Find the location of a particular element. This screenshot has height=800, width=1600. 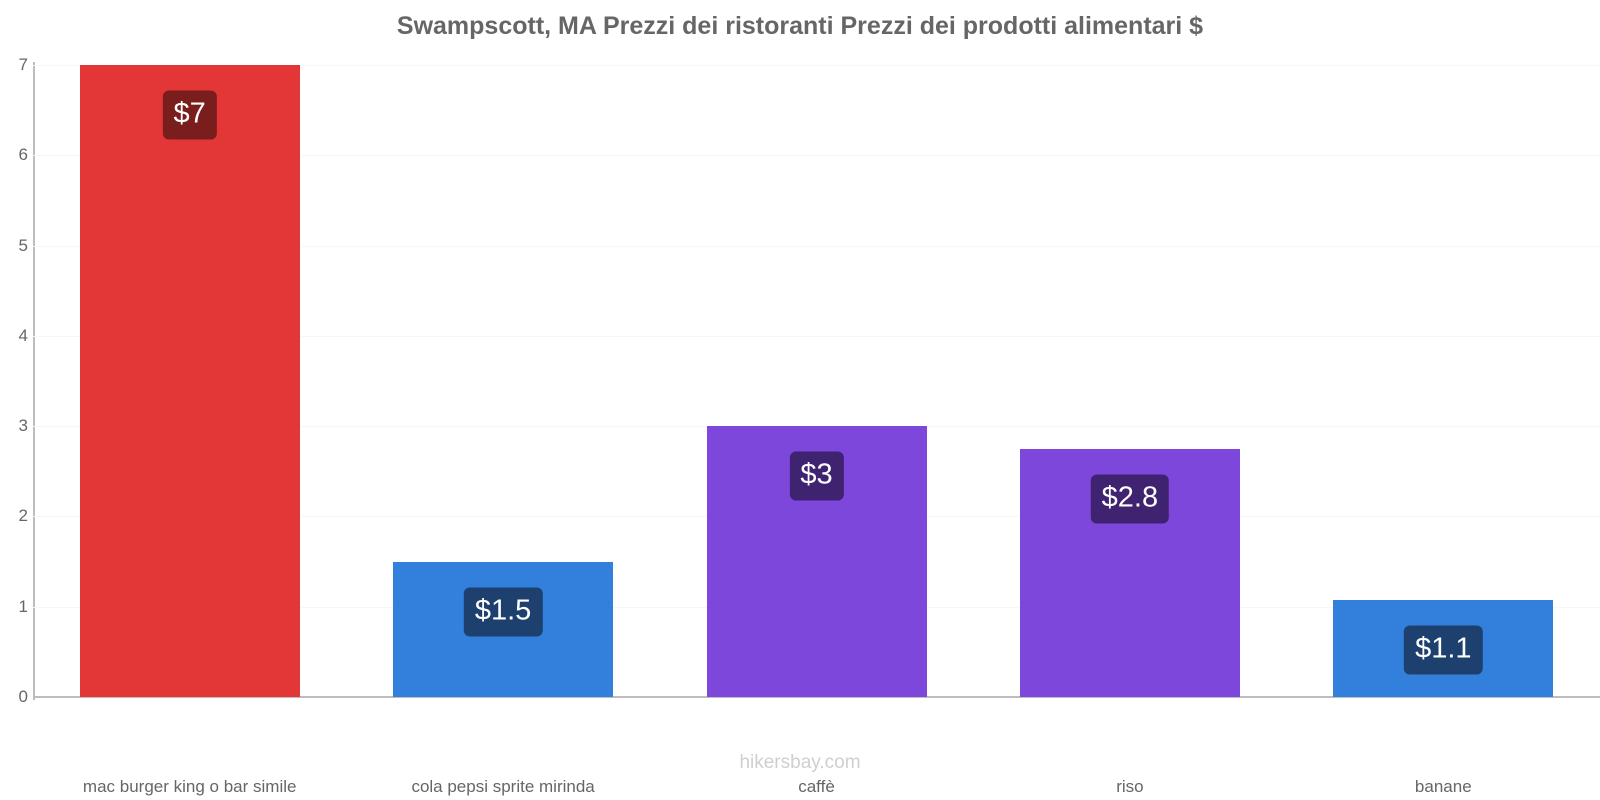

y-axis-tick-label: 5 is located at coordinates (23, 245).